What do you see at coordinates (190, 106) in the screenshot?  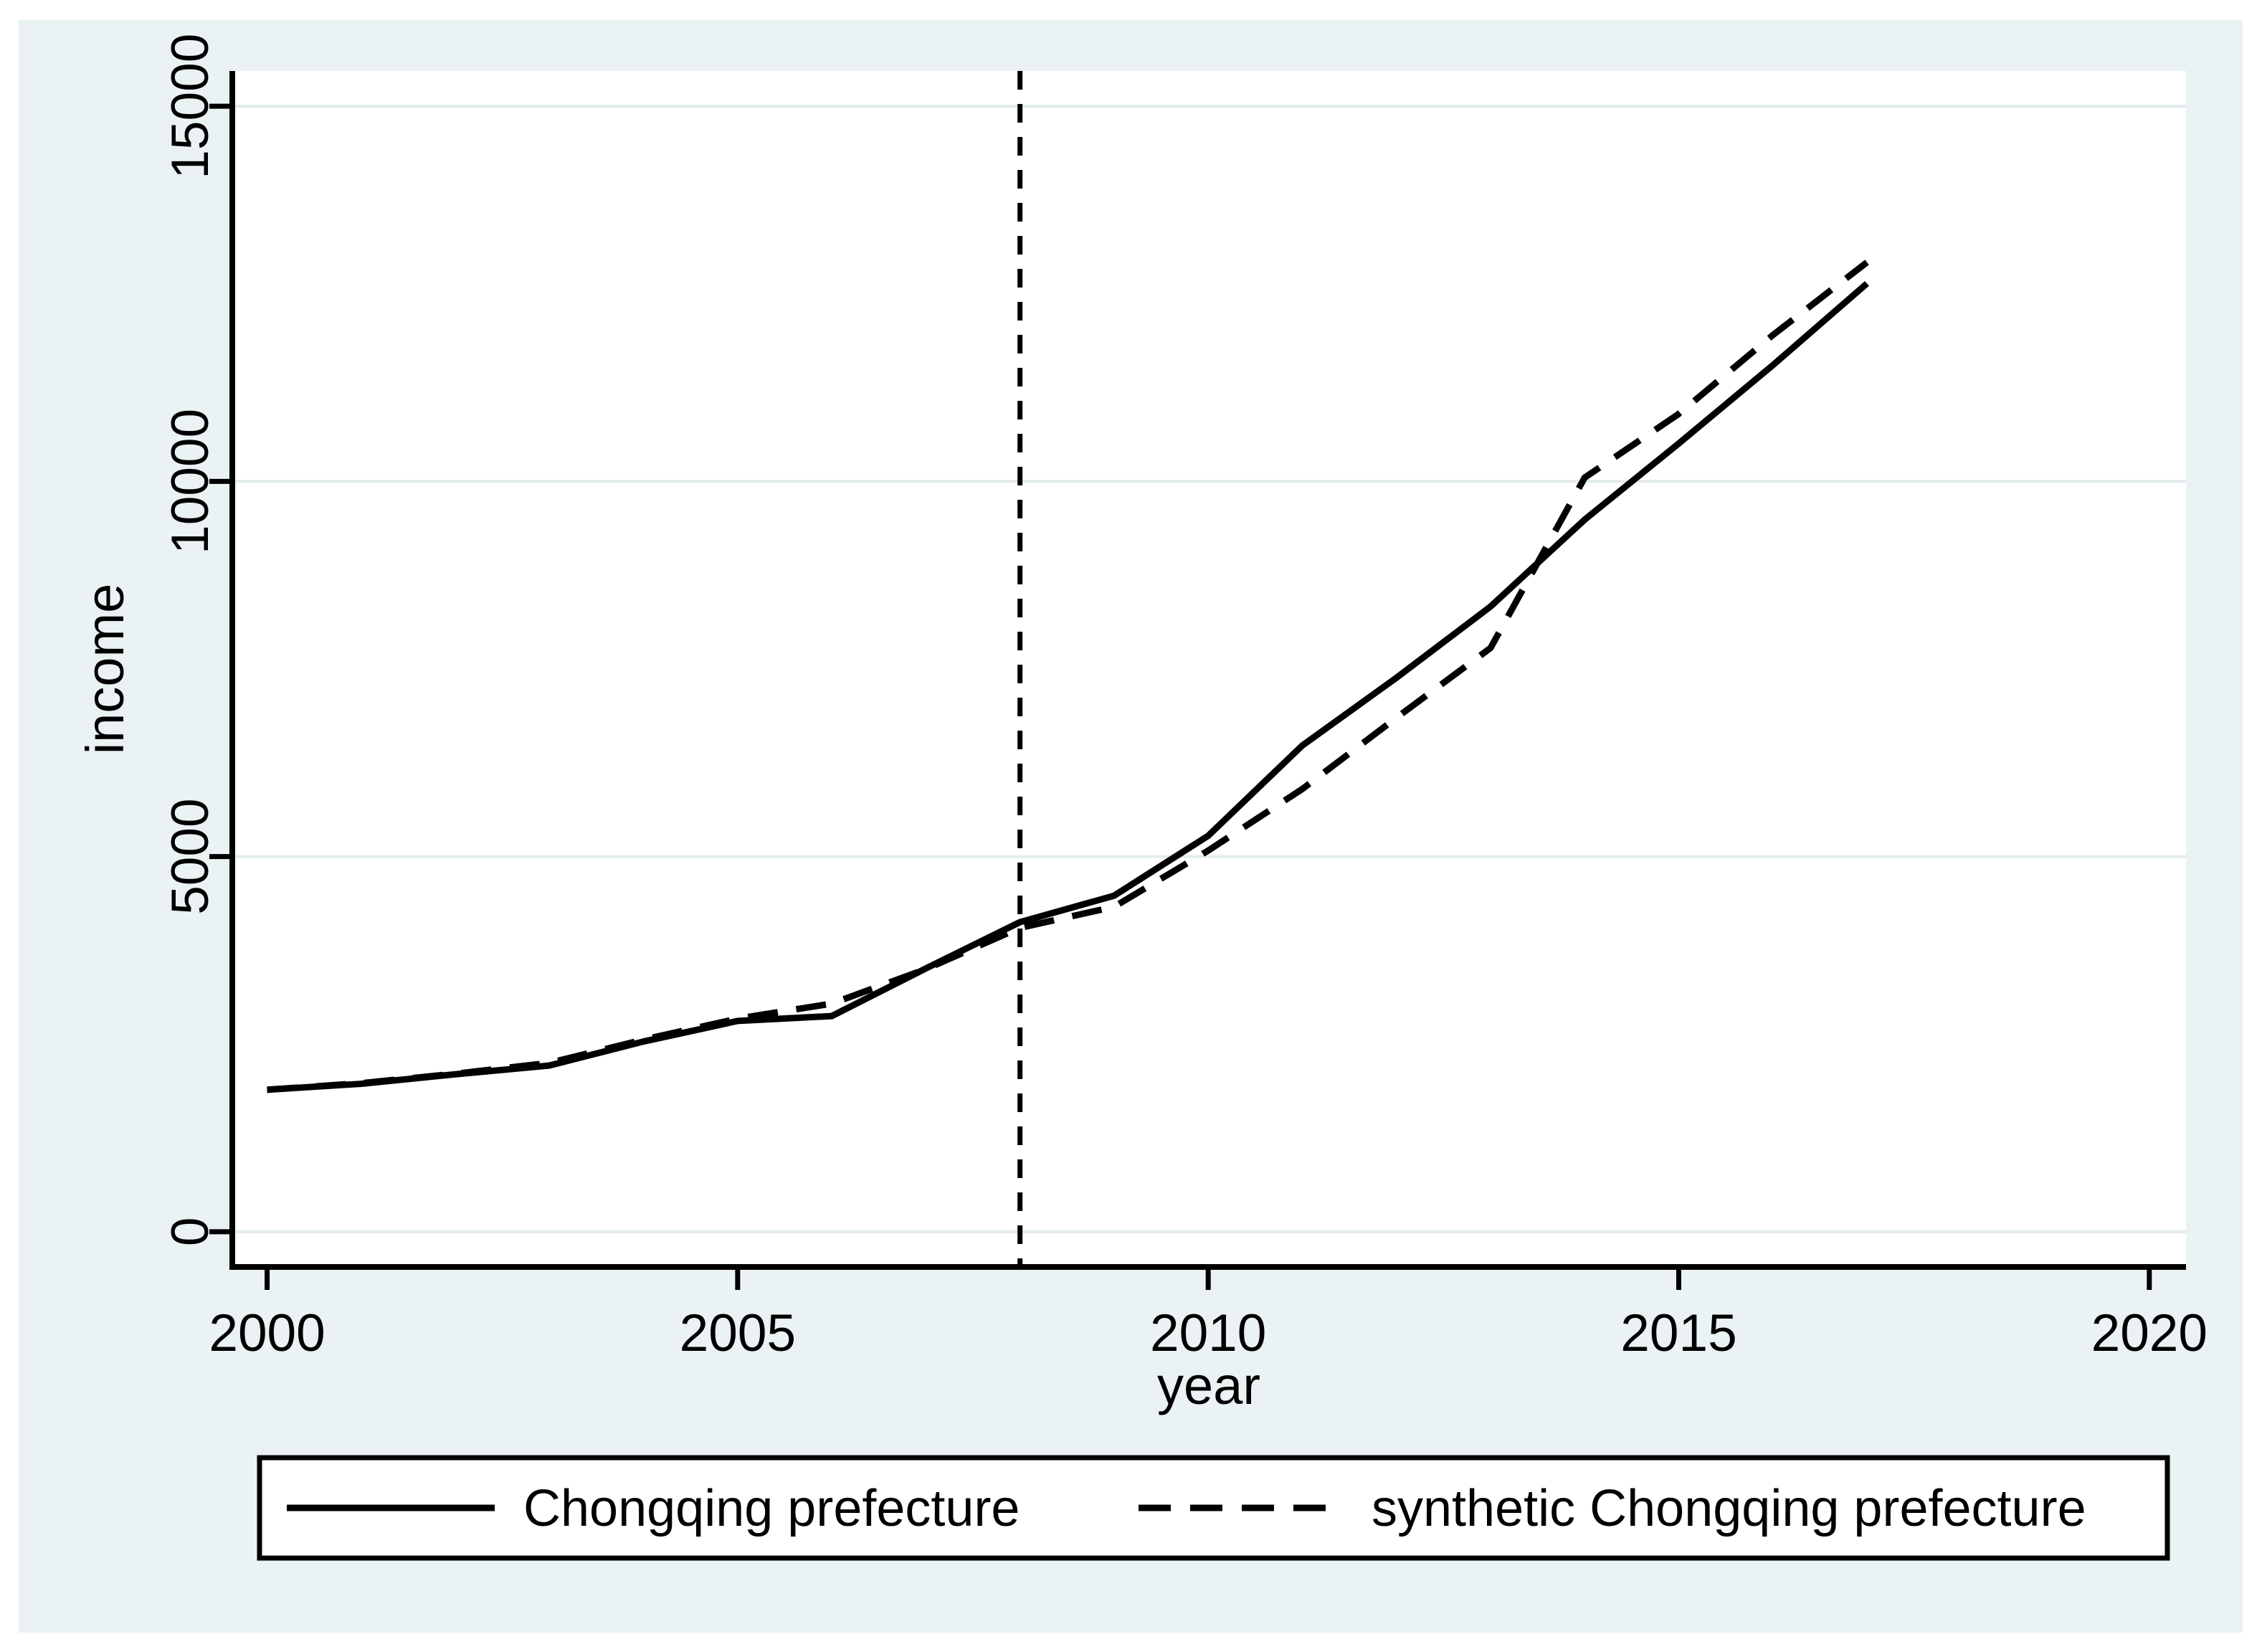 I see `y-tick-label-15000: 15000` at bounding box center [190, 106].